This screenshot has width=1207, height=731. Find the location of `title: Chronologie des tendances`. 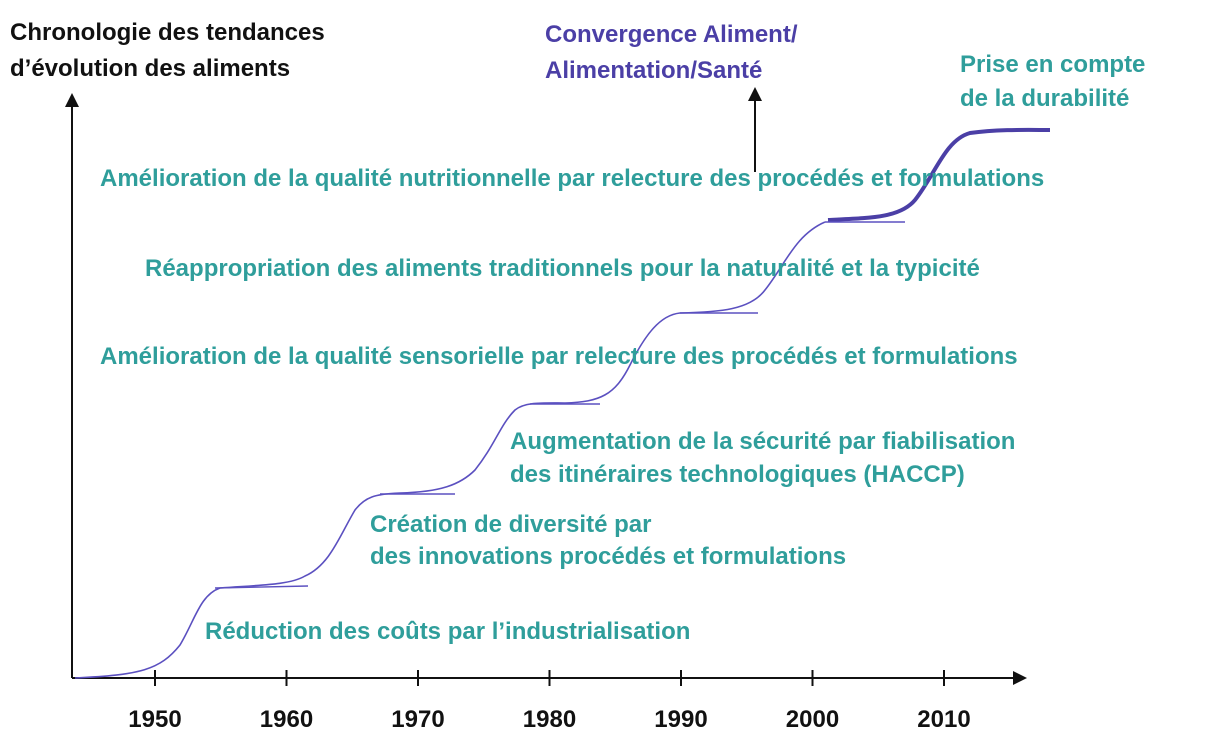

title: Chronologie des tendances is located at coordinates (167, 32).